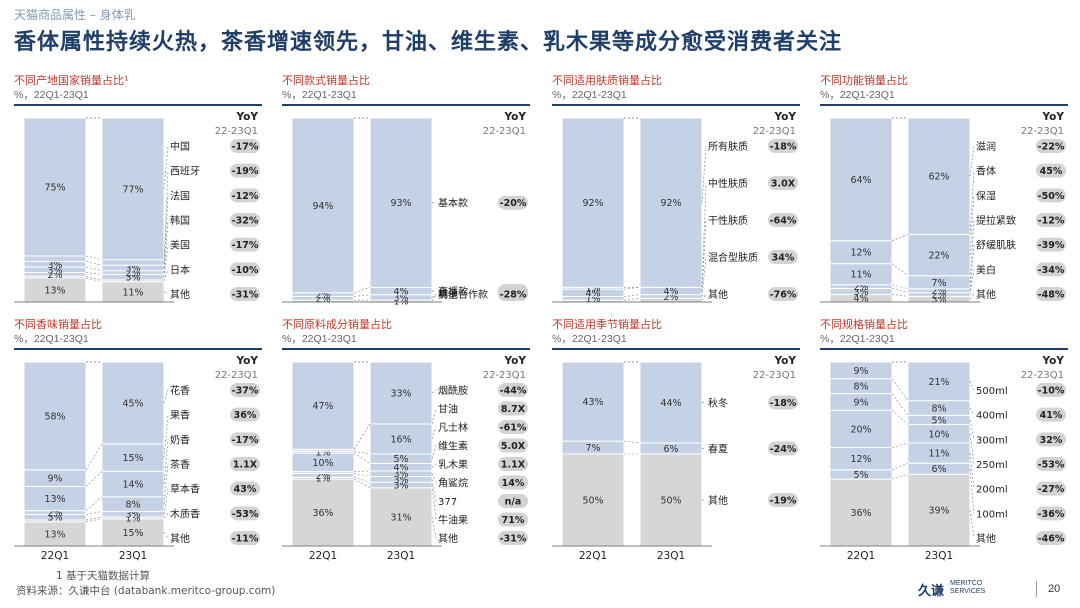  What do you see at coordinates (513, 446) in the screenshot?
I see `yoy-value: 5.0X` at bounding box center [513, 446].